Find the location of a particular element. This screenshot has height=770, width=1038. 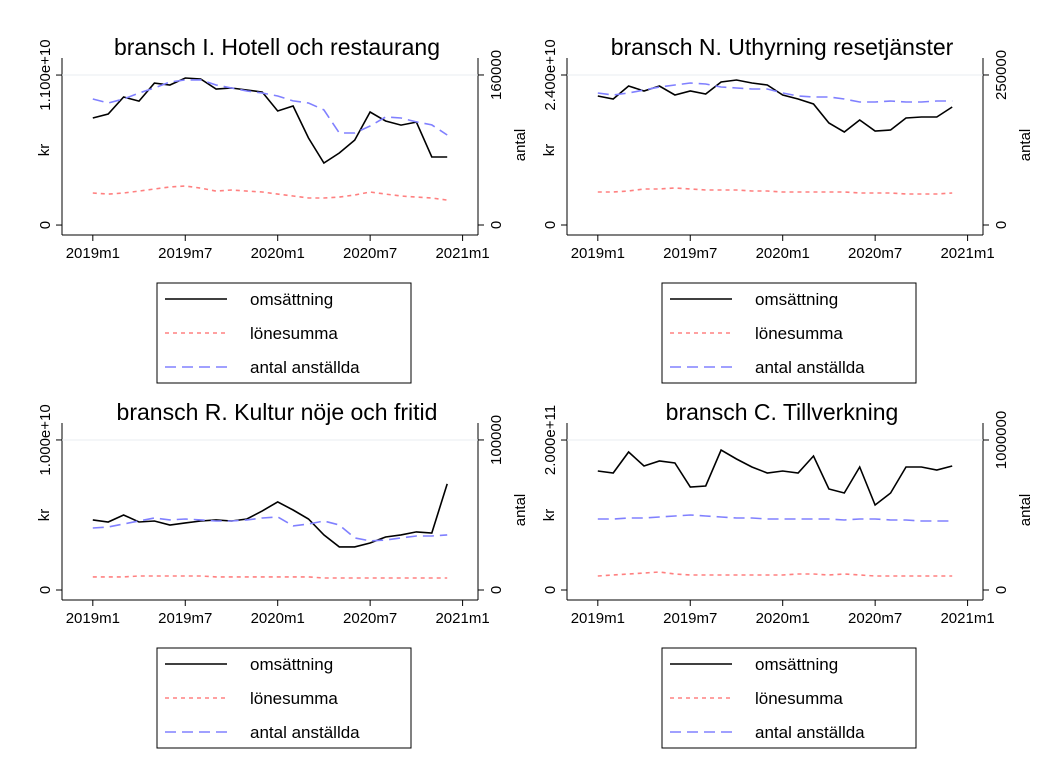

y2-tick-label: 1000000 is located at coordinates (1001, 440).